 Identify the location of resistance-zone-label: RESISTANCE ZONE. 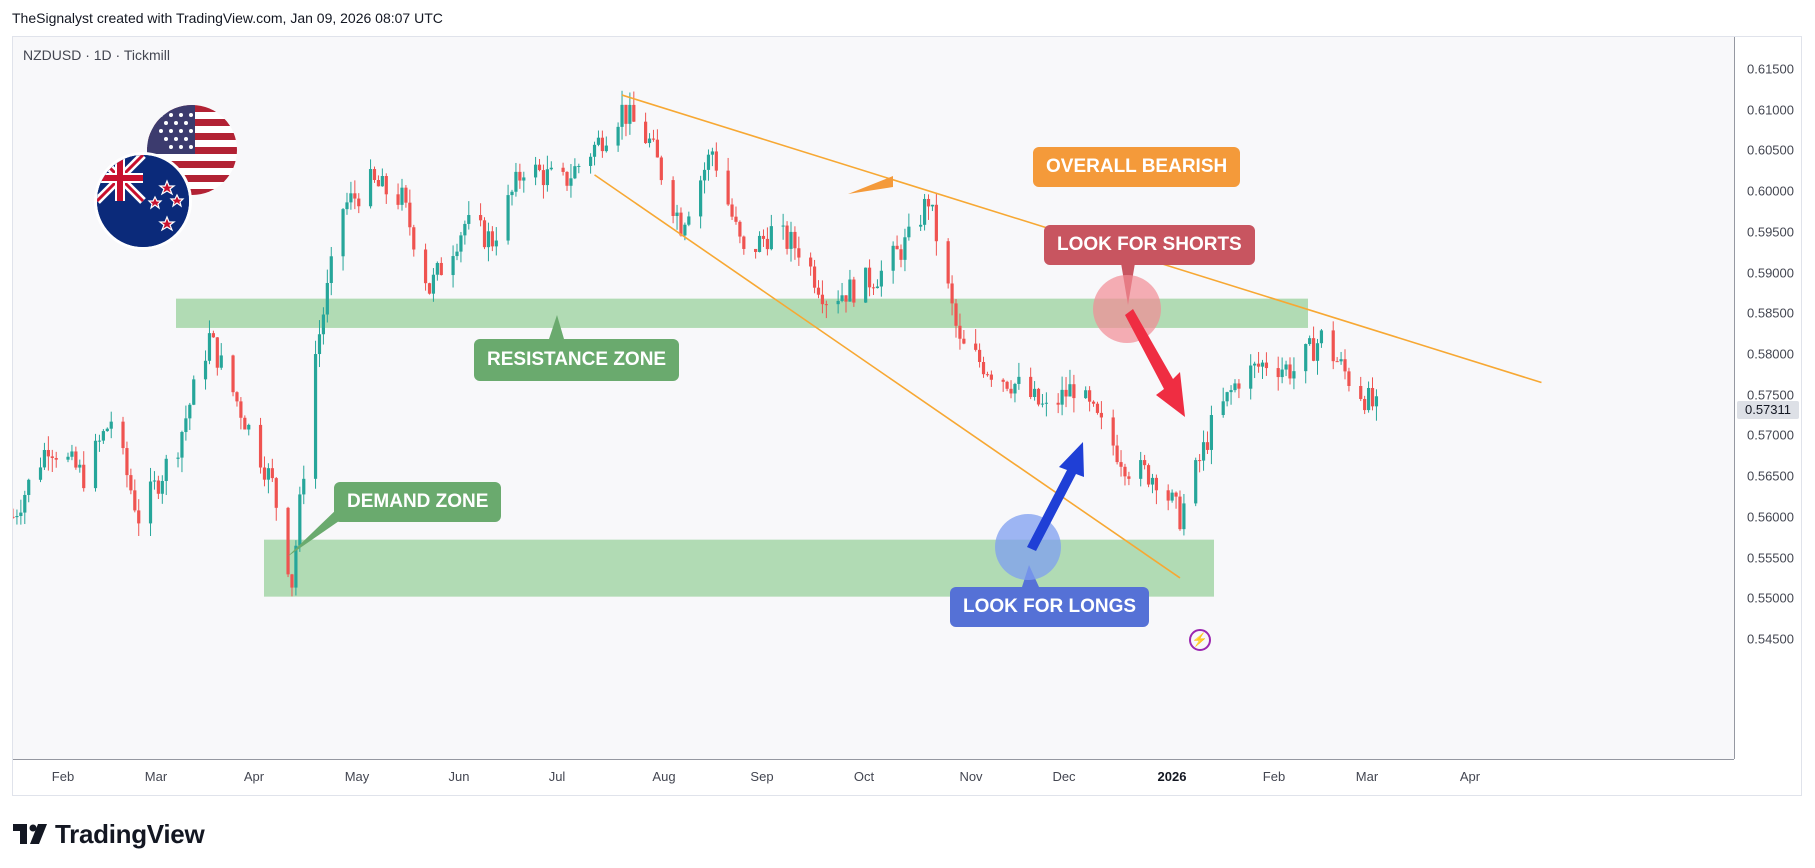
(577, 360).